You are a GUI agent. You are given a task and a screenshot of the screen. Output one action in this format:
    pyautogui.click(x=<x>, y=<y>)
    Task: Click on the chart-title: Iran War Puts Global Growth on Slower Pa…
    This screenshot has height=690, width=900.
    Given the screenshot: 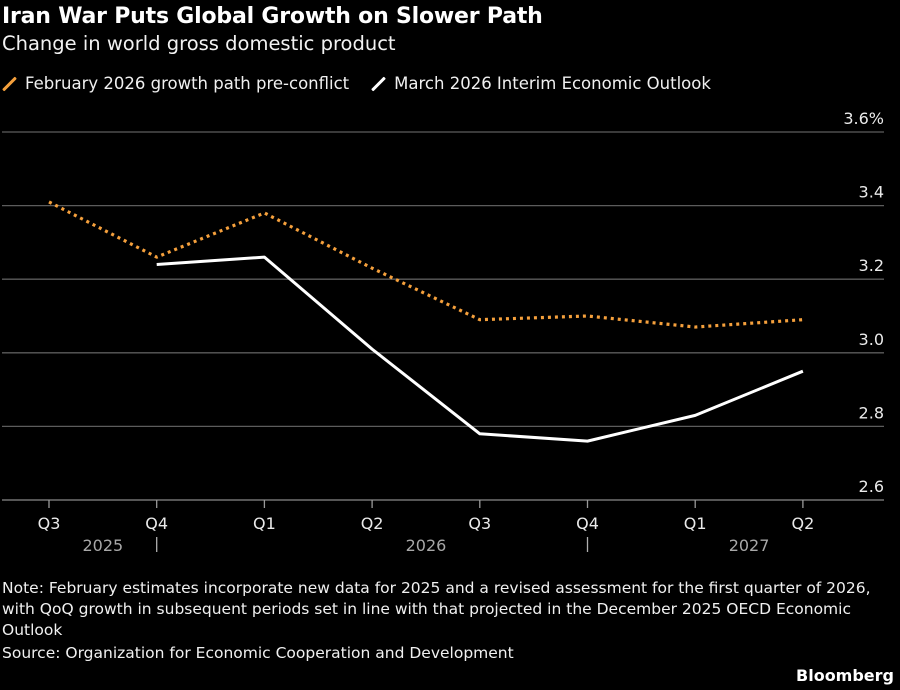 What is the action you would take?
    pyautogui.click(x=272, y=16)
    